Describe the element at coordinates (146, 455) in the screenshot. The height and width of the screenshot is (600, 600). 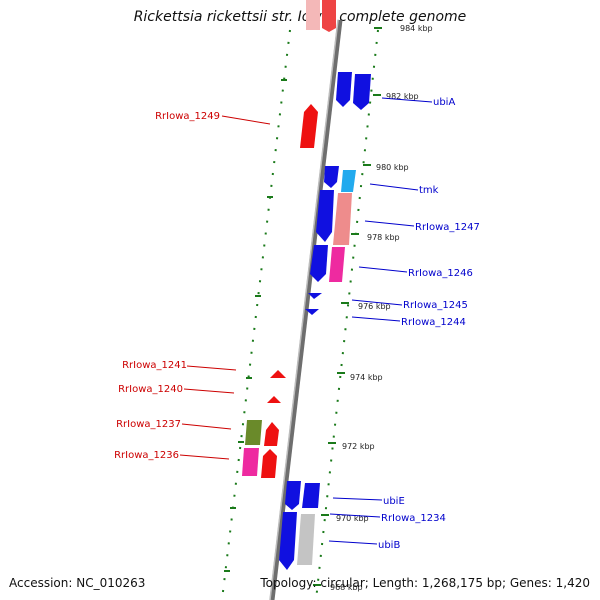
I see `gene-label: RrIowa_1236` at that location.